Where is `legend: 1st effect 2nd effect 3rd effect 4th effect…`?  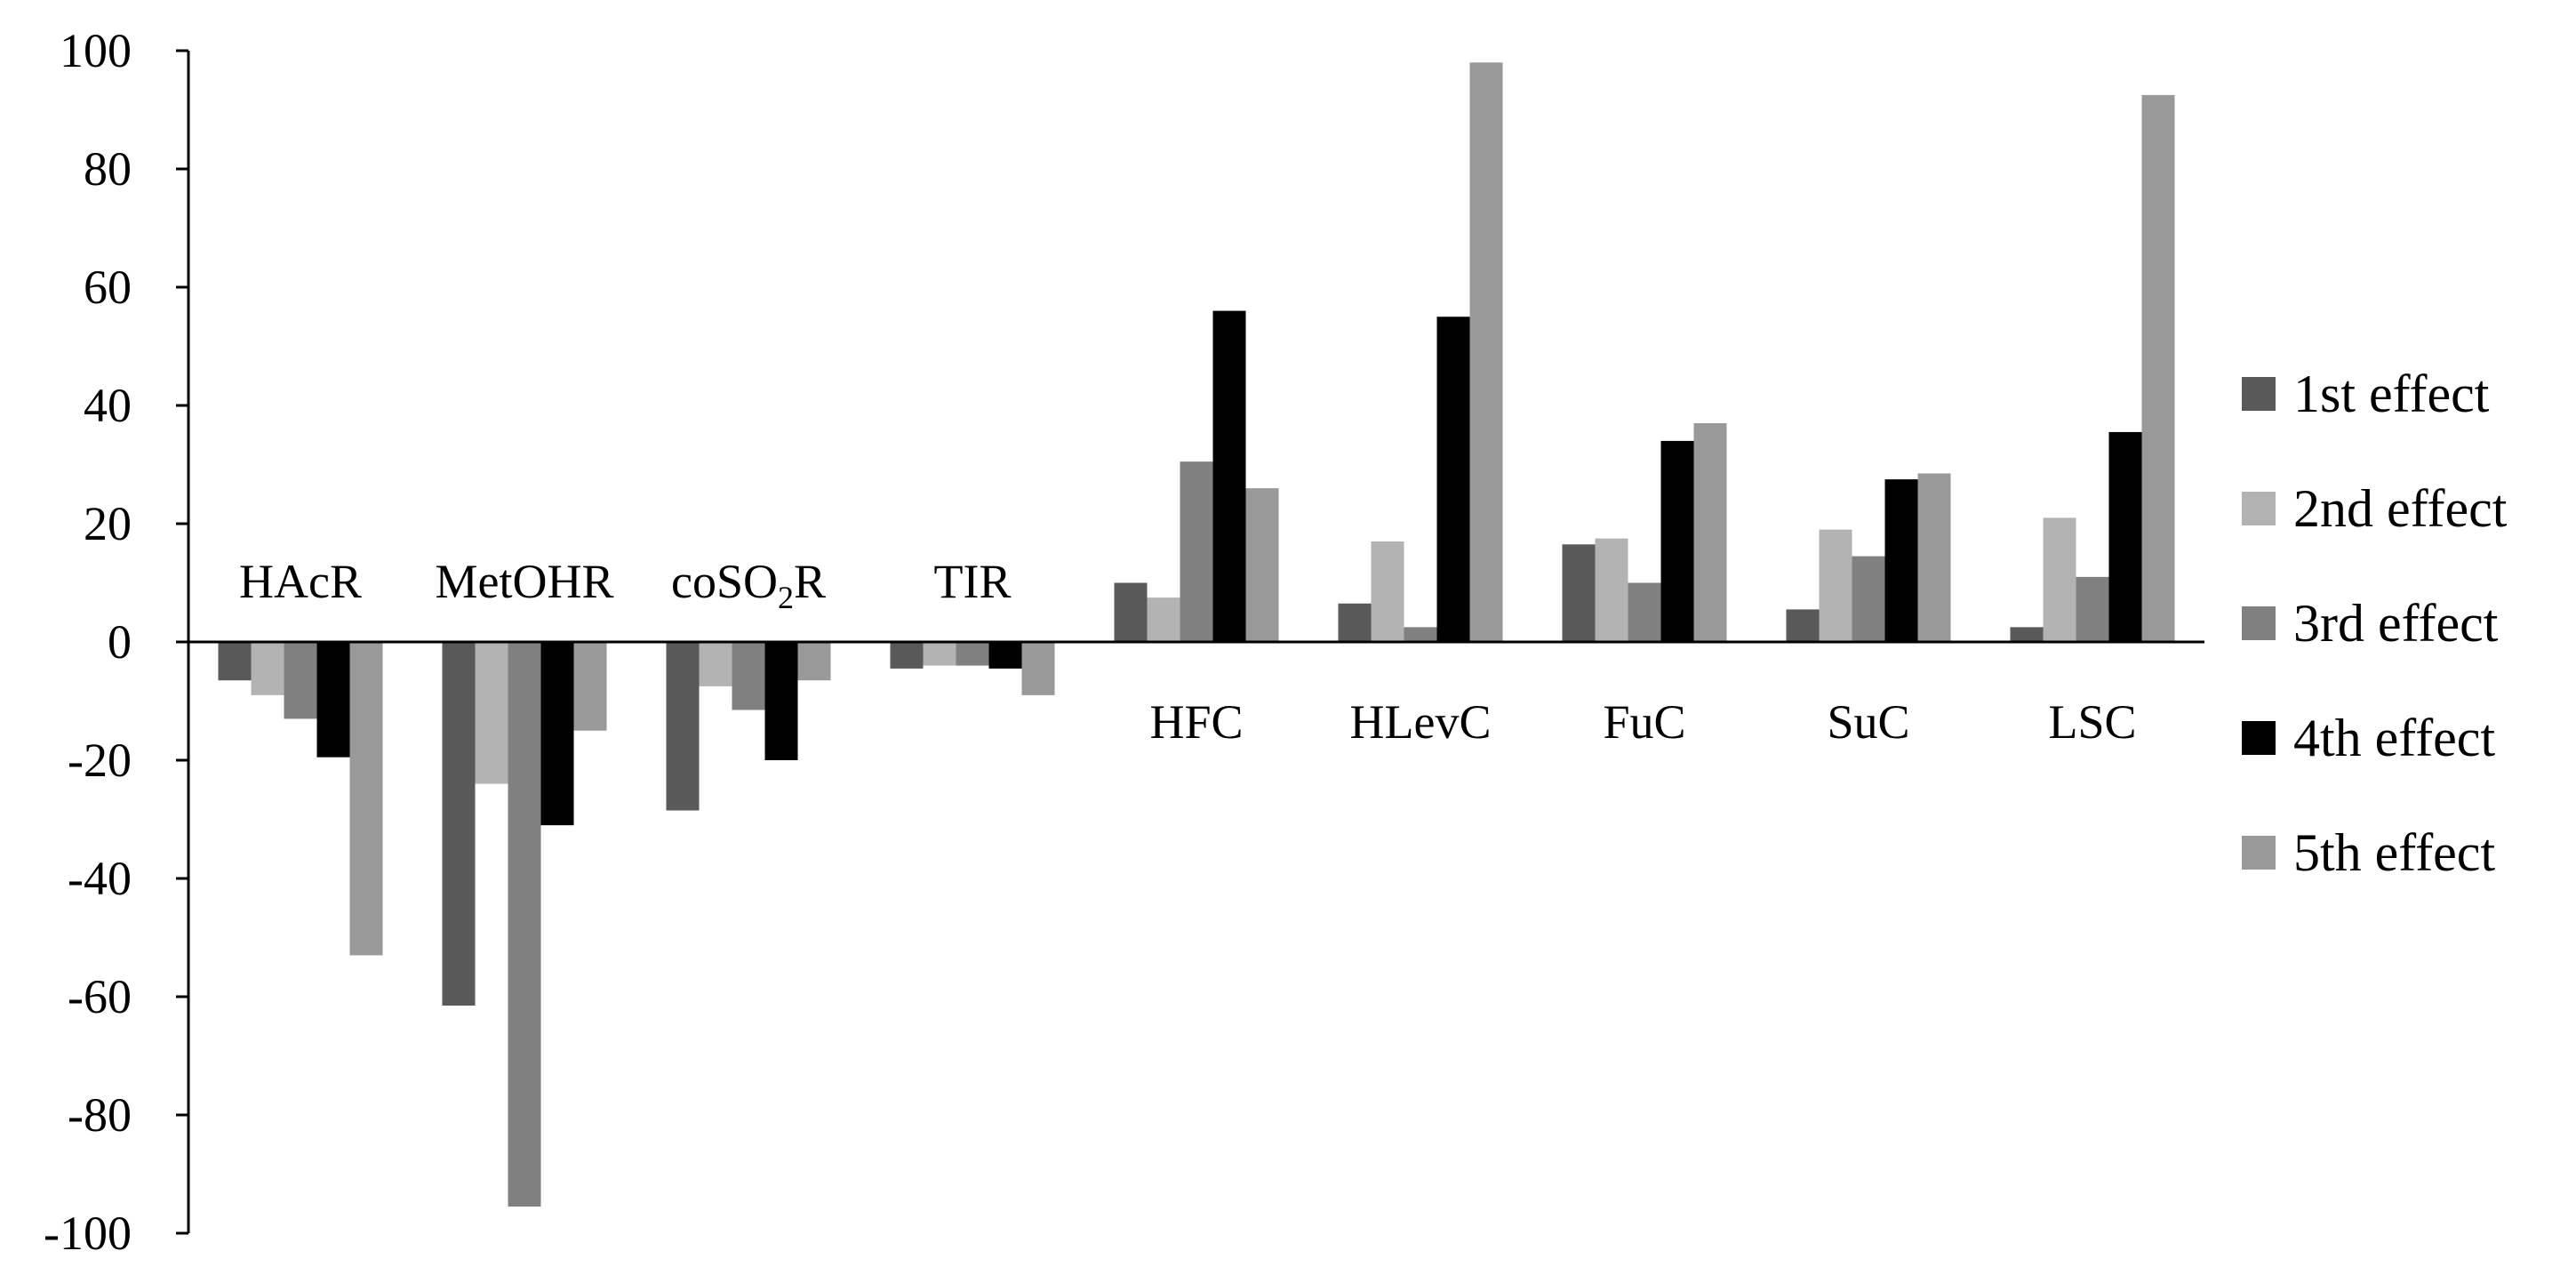 legend: 1st effect 2nd effect 3rd effect 4th effect… is located at coordinates (2375, 624).